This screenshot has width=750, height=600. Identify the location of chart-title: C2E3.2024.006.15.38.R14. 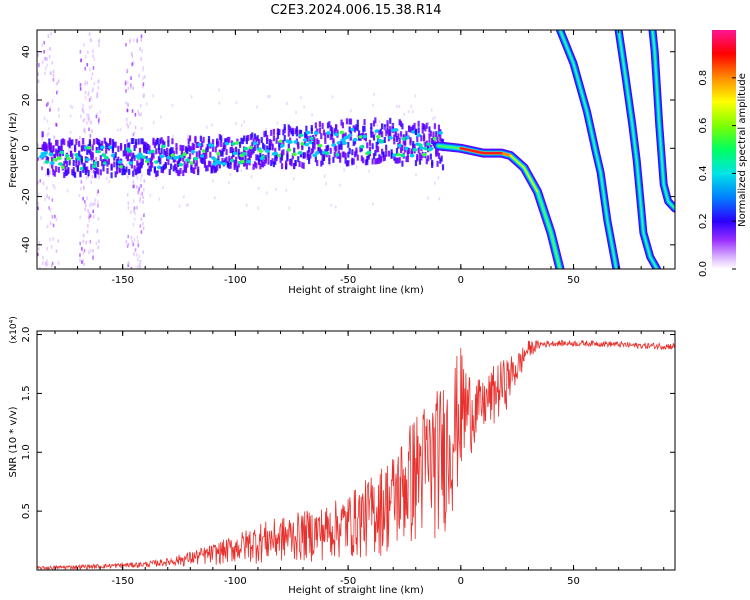
(355, 10).